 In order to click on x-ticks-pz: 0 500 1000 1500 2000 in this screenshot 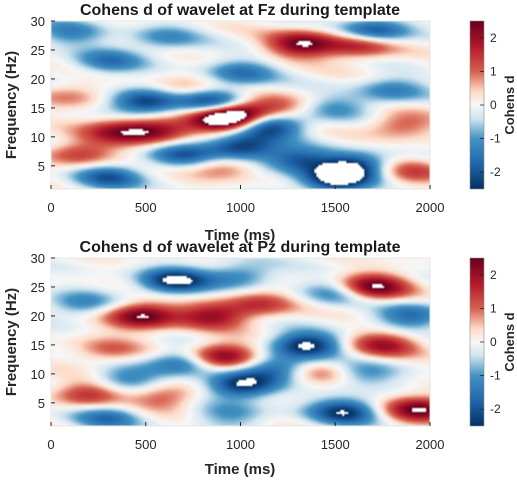, I will do `click(245, 437)`.